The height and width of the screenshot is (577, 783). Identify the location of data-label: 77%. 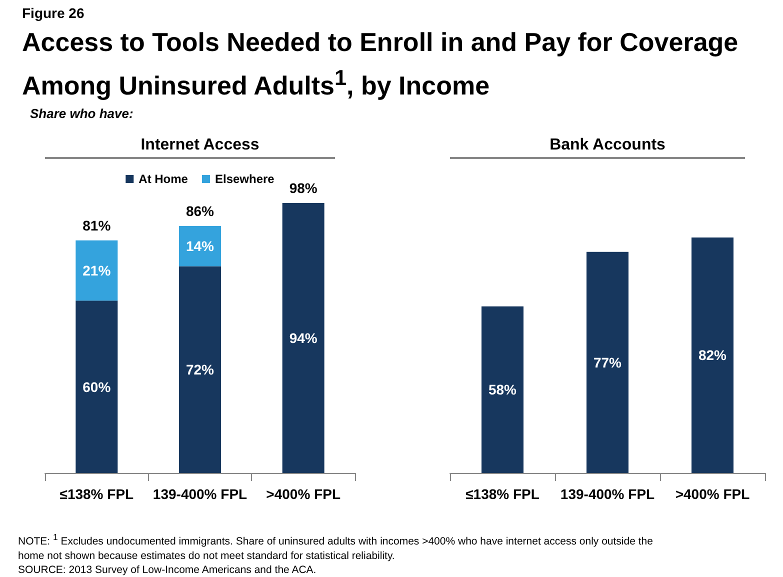
(607, 362).